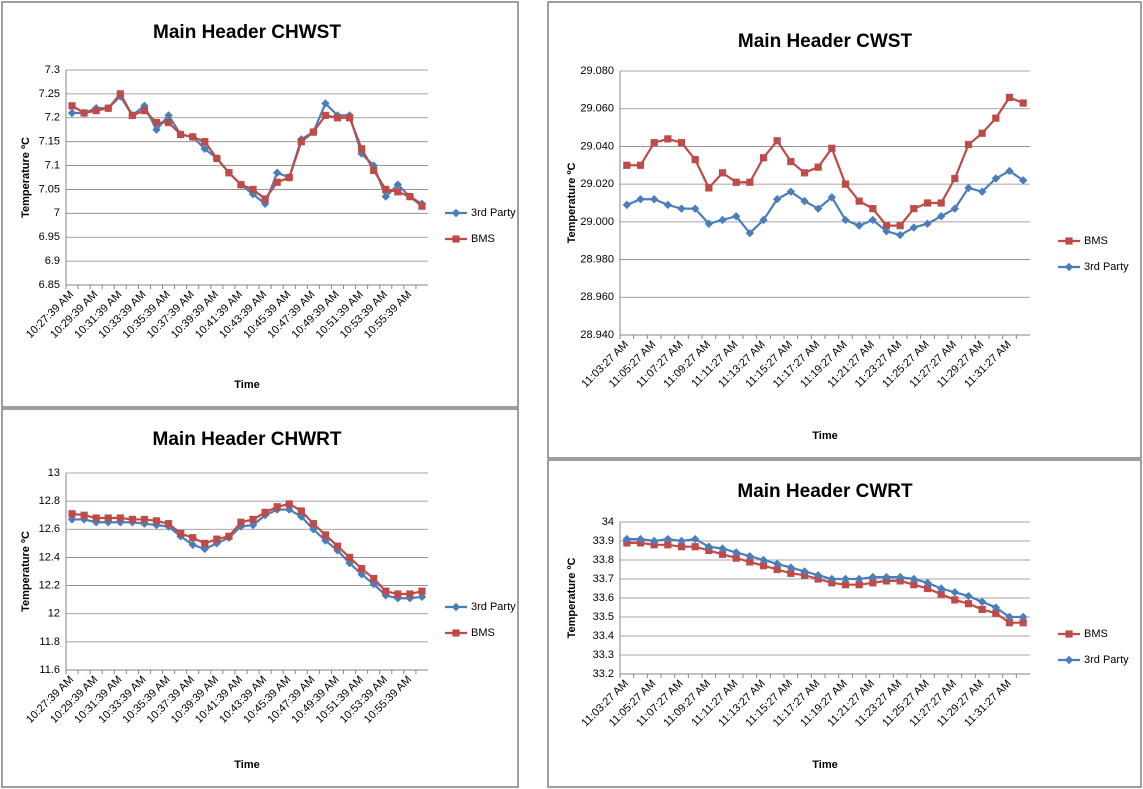 The height and width of the screenshot is (789, 1143). What do you see at coordinates (54, 473) in the screenshot?
I see `y-tick-label: 13` at bounding box center [54, 473].